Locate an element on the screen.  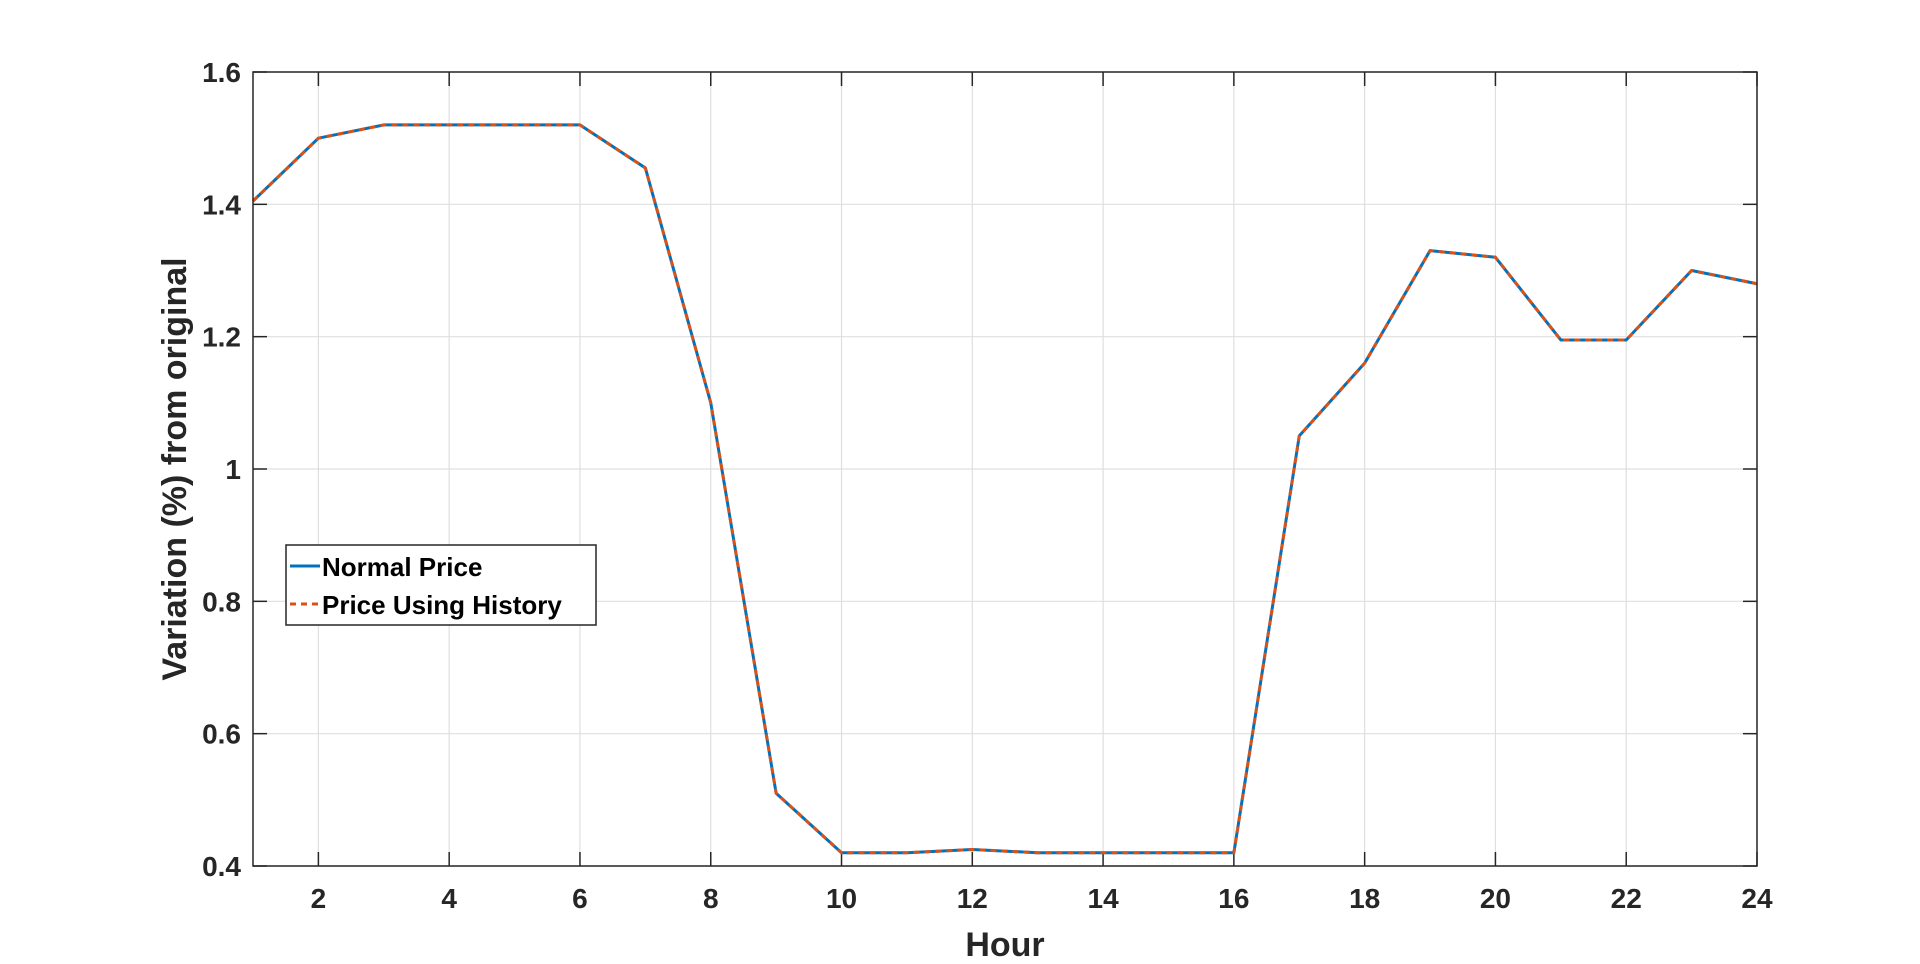
x-tick-label: 14 is located at coordinates (1104, 898).